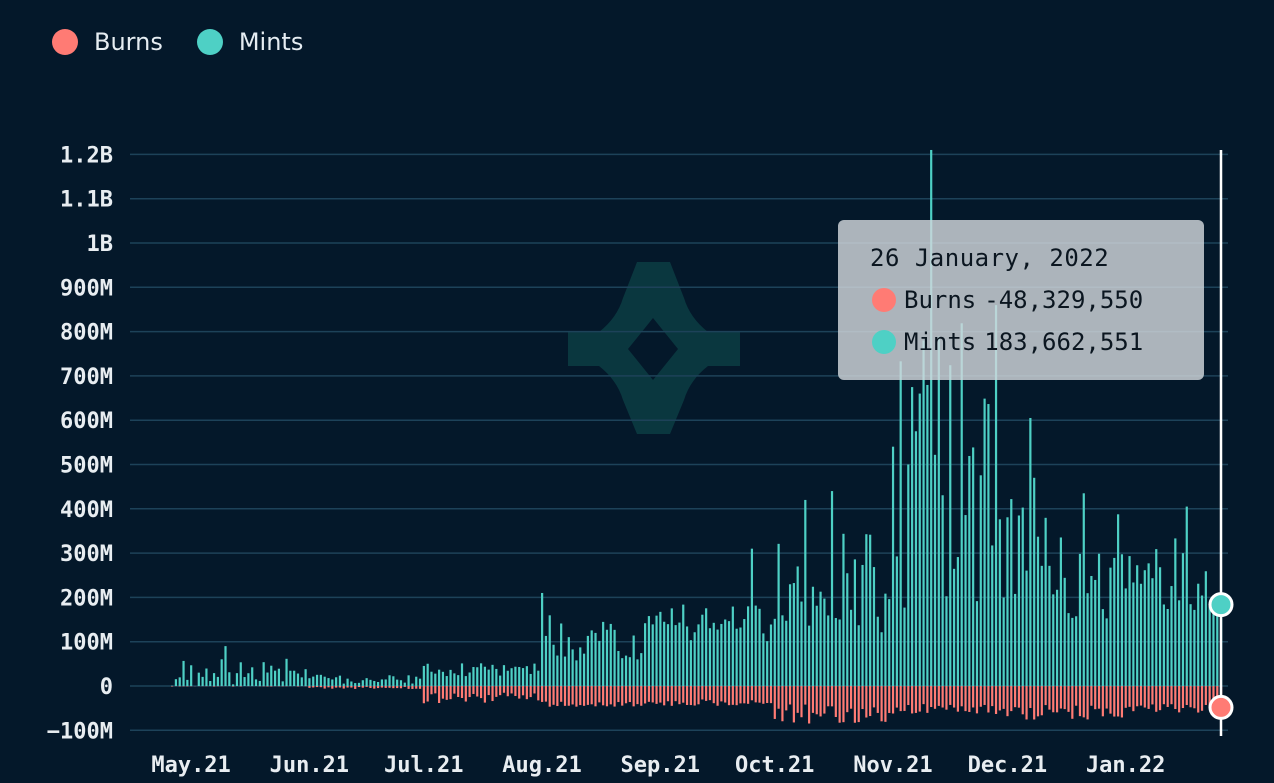 This screenshot has height=783, width=1274. What do you see at coordinates (423, 765) in the screenshot?
I see `x-tick-label: Jul.21` at bounding box center [423, 765].